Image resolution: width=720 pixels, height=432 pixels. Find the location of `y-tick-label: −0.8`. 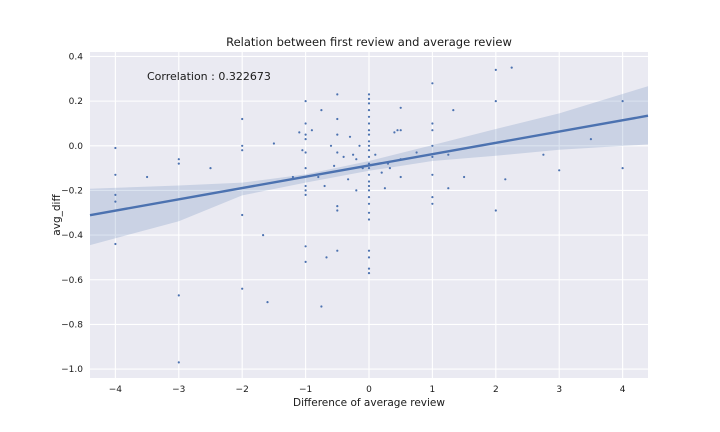

y-tick-label: −0.8 is located at coordinates (72, 325).